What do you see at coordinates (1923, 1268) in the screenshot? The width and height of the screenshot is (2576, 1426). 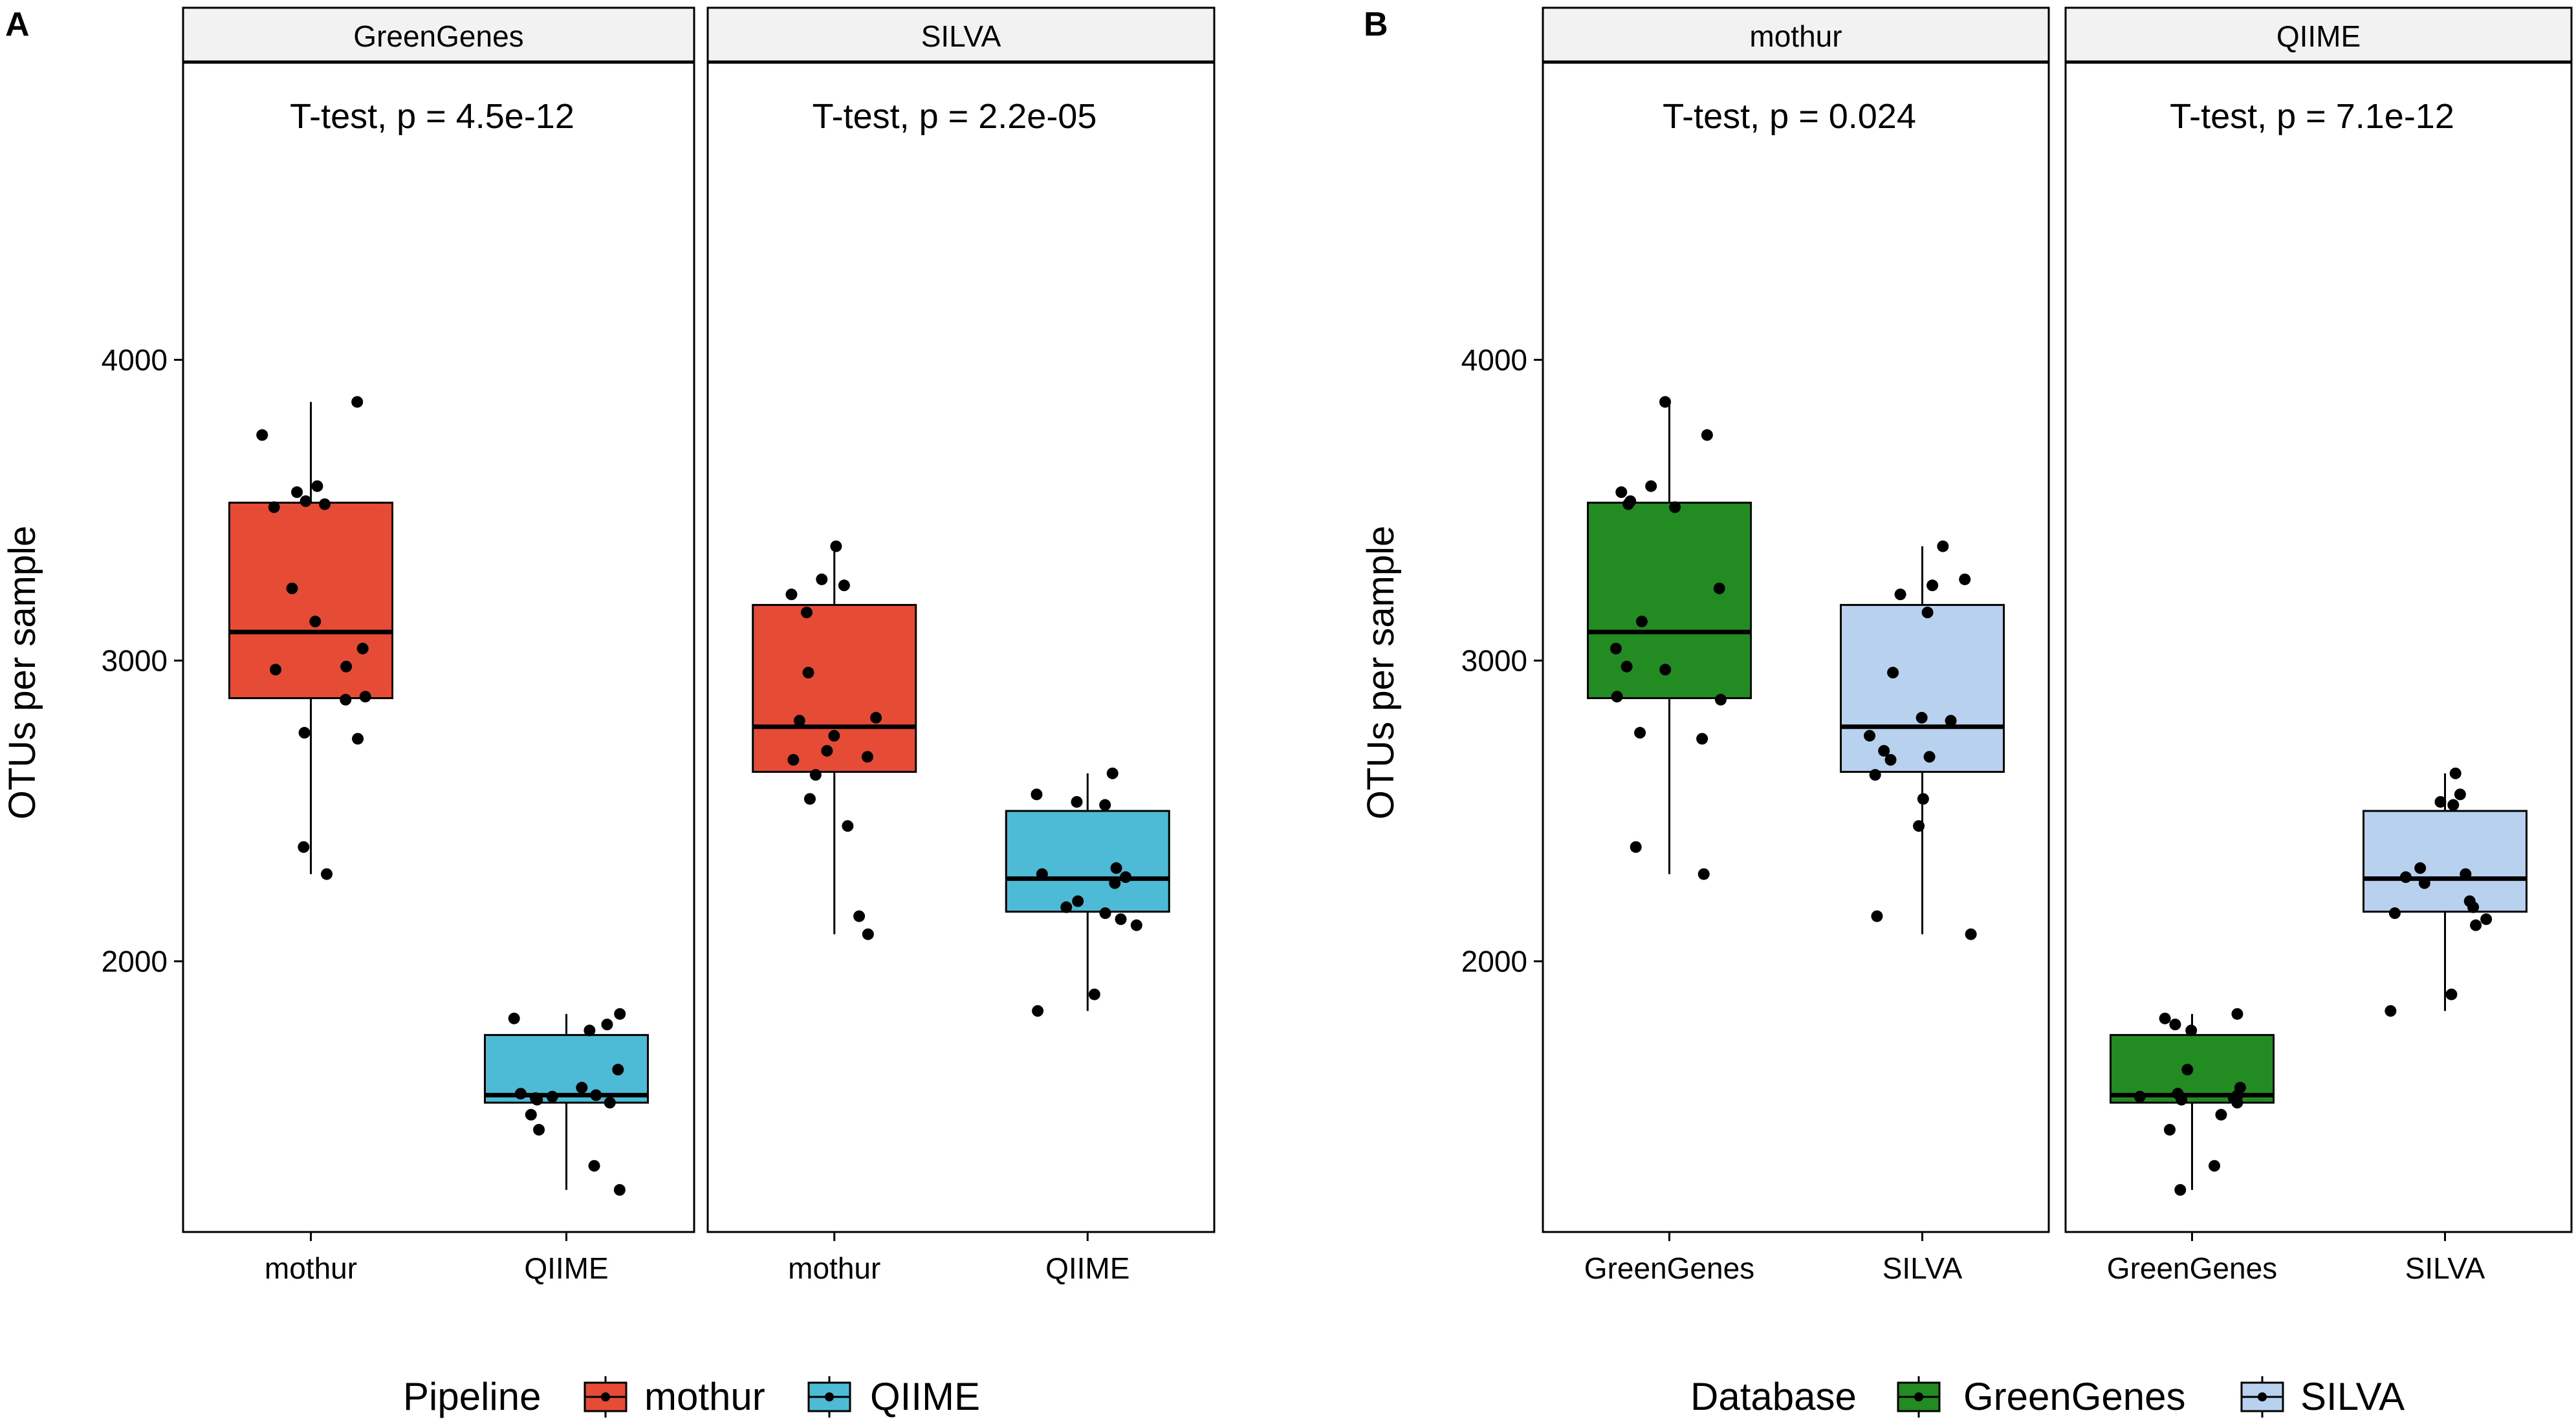 I see `x-tick-label: SILVA` at bounding box center [1923, 1268].